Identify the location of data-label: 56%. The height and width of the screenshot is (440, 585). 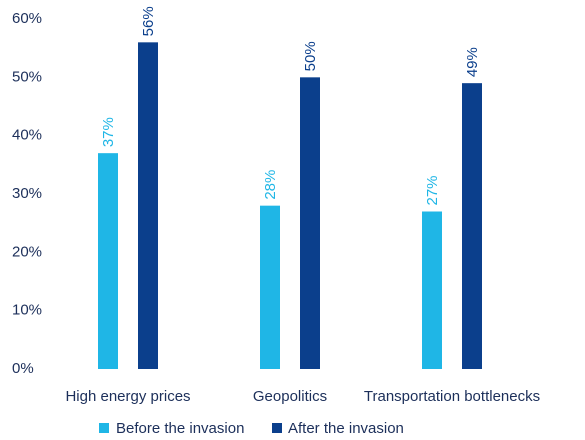
(148, 21).